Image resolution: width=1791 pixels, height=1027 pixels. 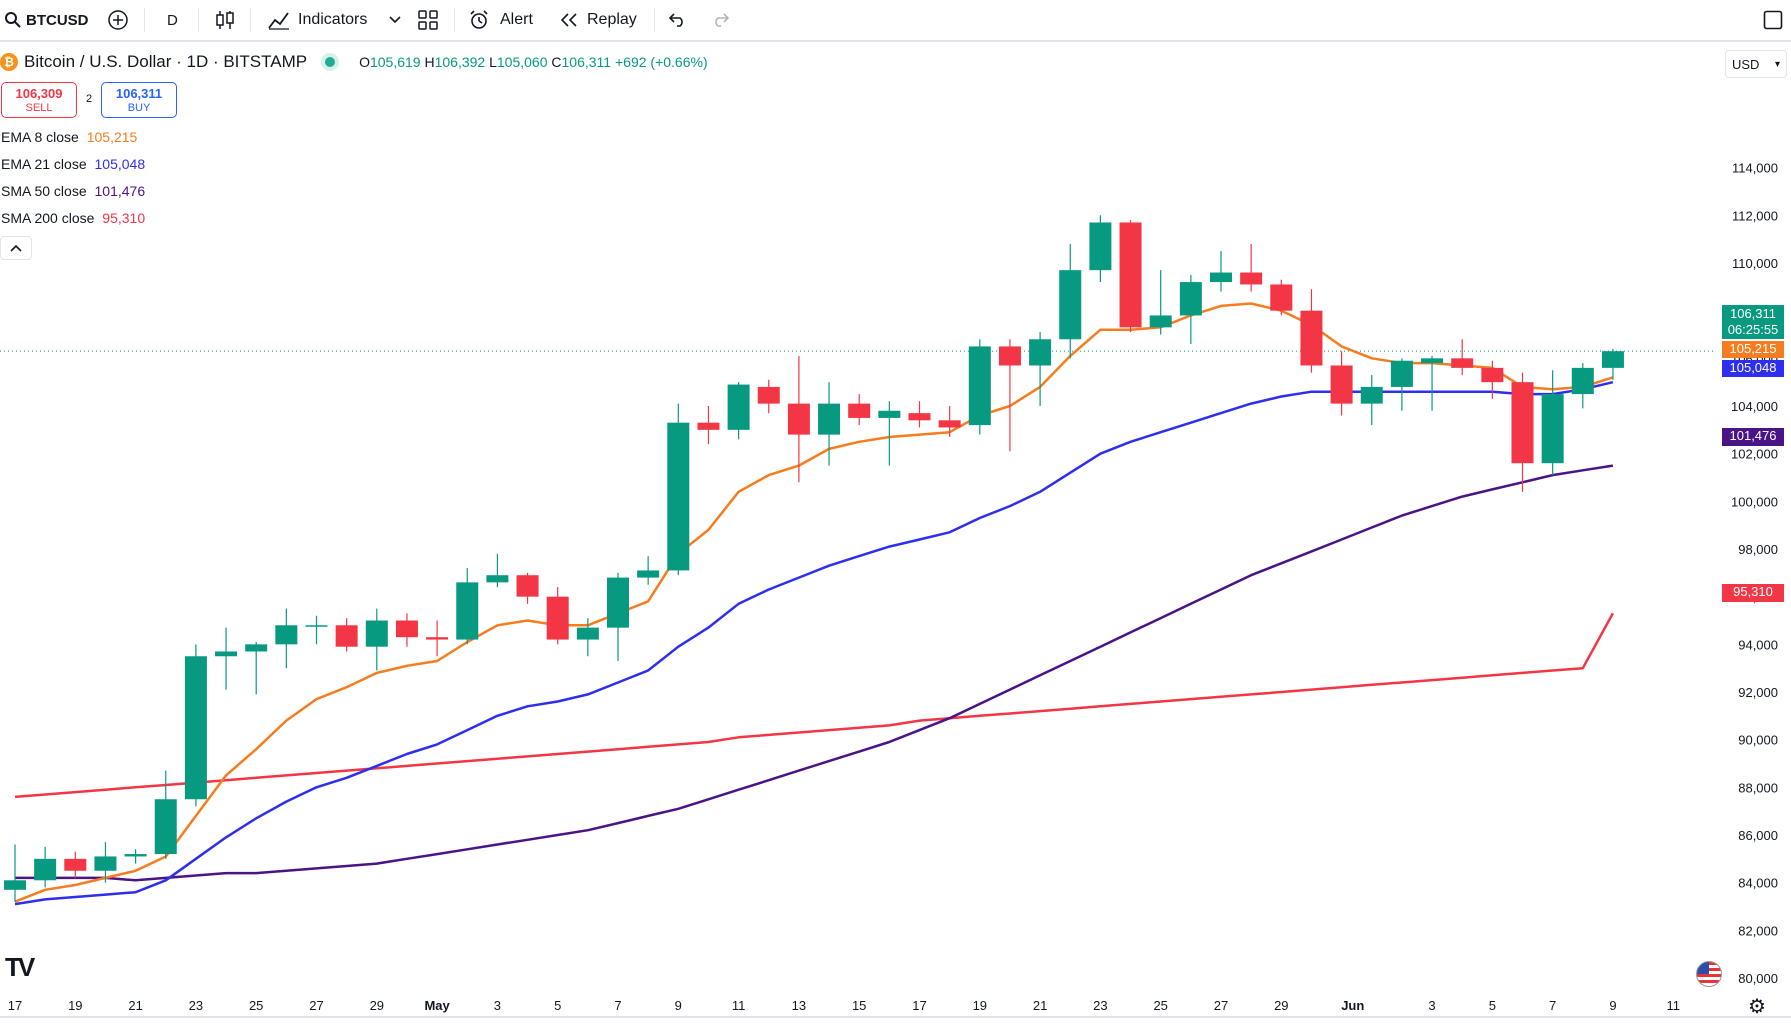 I want to click on indicator-ema8: EMA 8 close 105,215, so click(x=69, y=137).